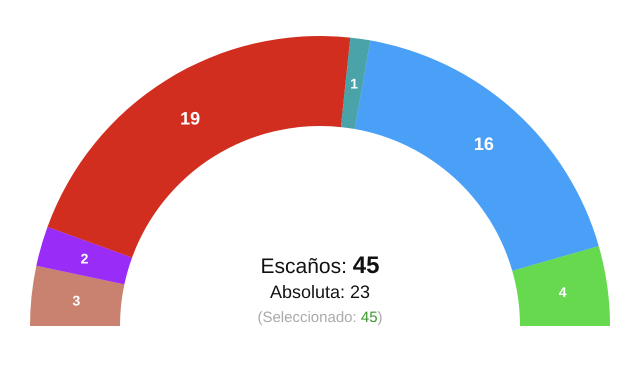 The height and width of the screenshot is (384, 640). I want to click on text: Absoluta: 23, so click(320, 292).